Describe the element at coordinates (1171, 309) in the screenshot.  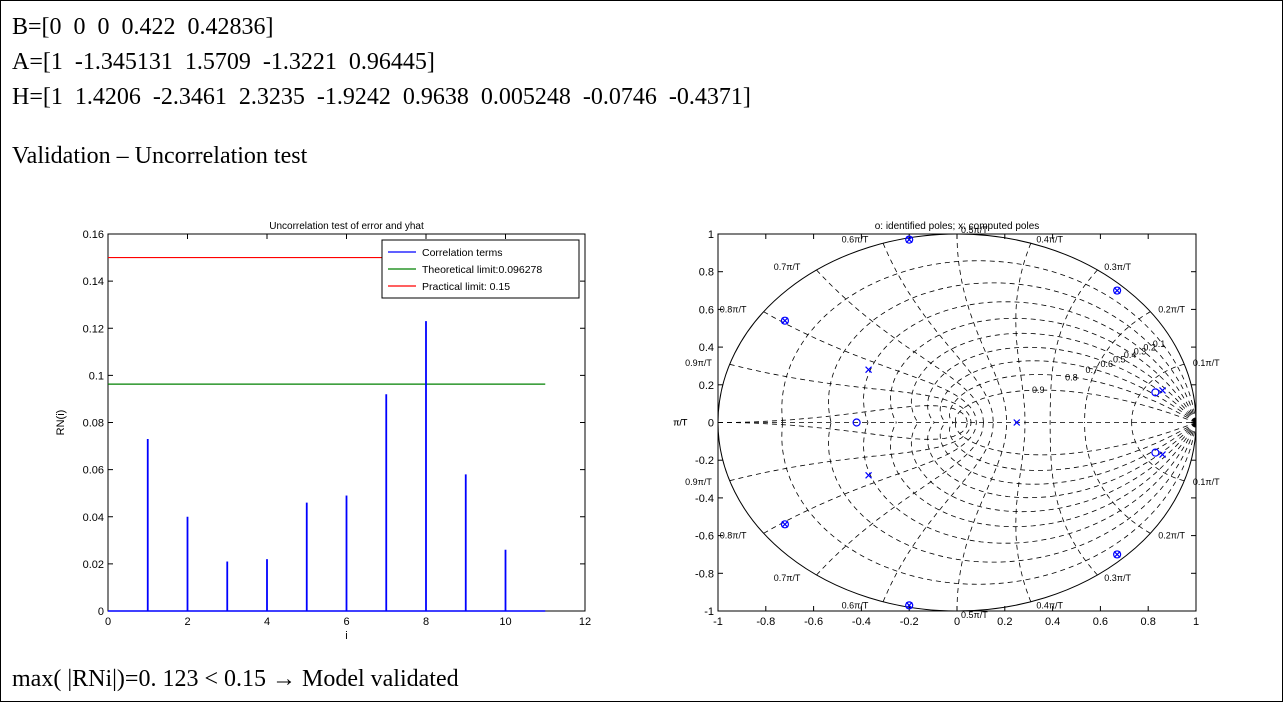
I see `frequency-label: 0.2π/T` at that location.